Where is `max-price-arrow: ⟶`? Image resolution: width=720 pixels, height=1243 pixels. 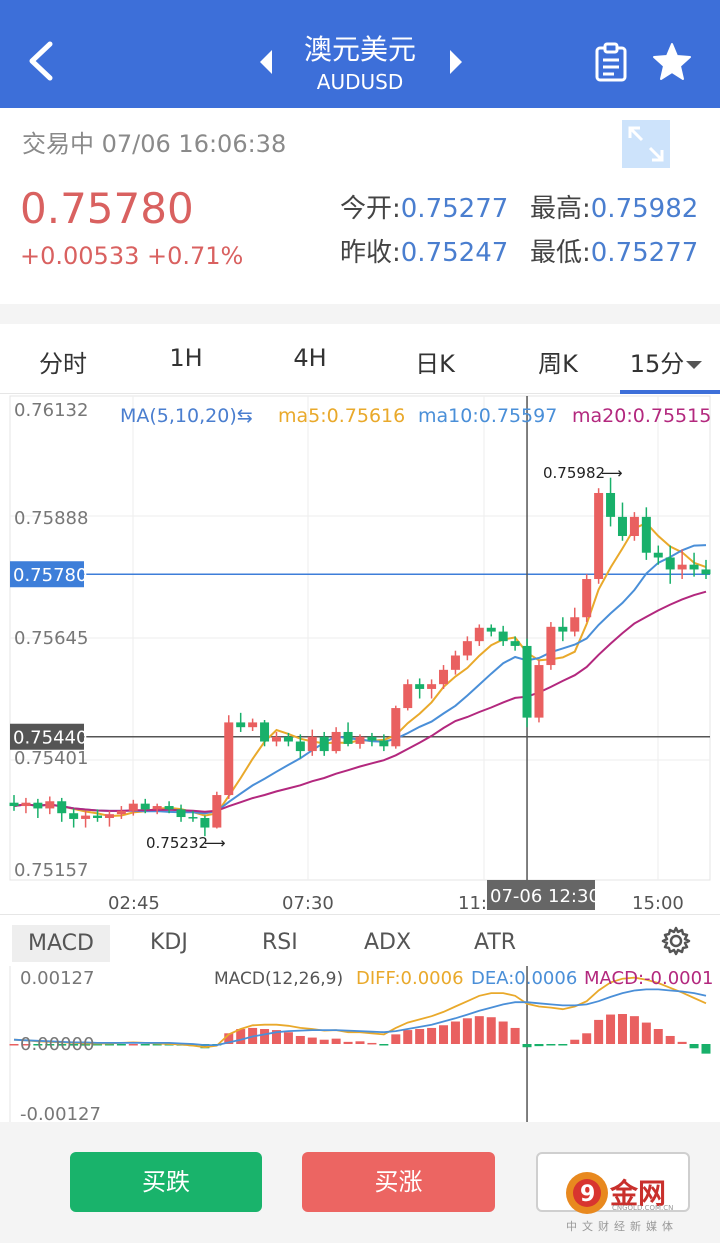 max-price-arrow: ⟶ is located at coordinates (612, 473).